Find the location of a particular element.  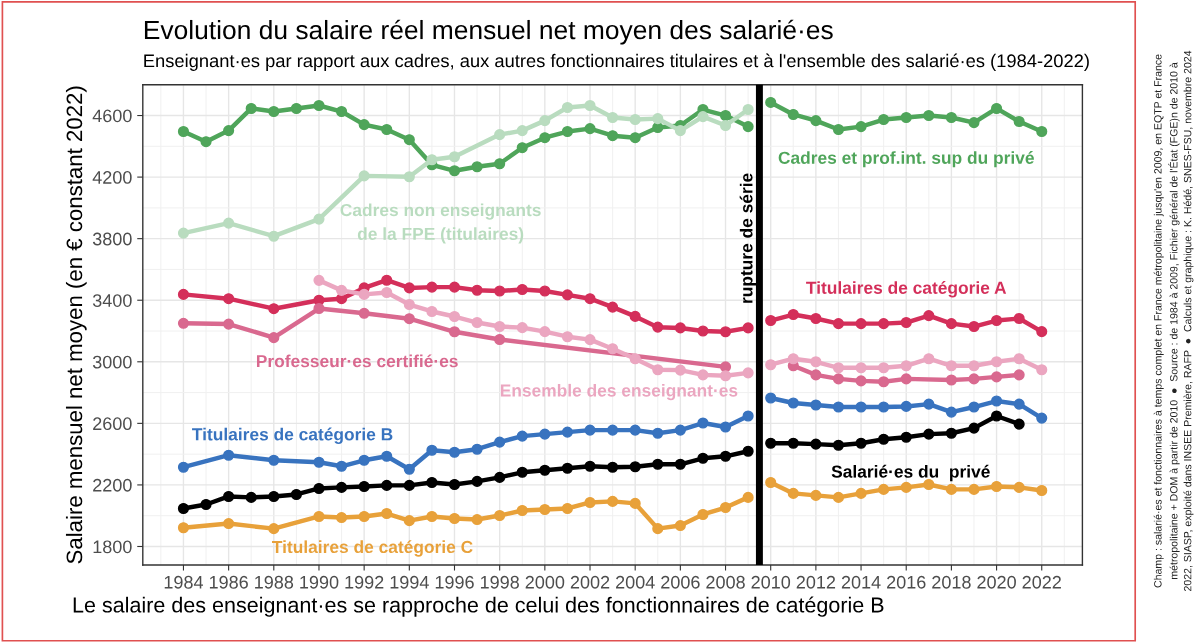

y-tick-label: 2200 is located at coordinates (112, 485).